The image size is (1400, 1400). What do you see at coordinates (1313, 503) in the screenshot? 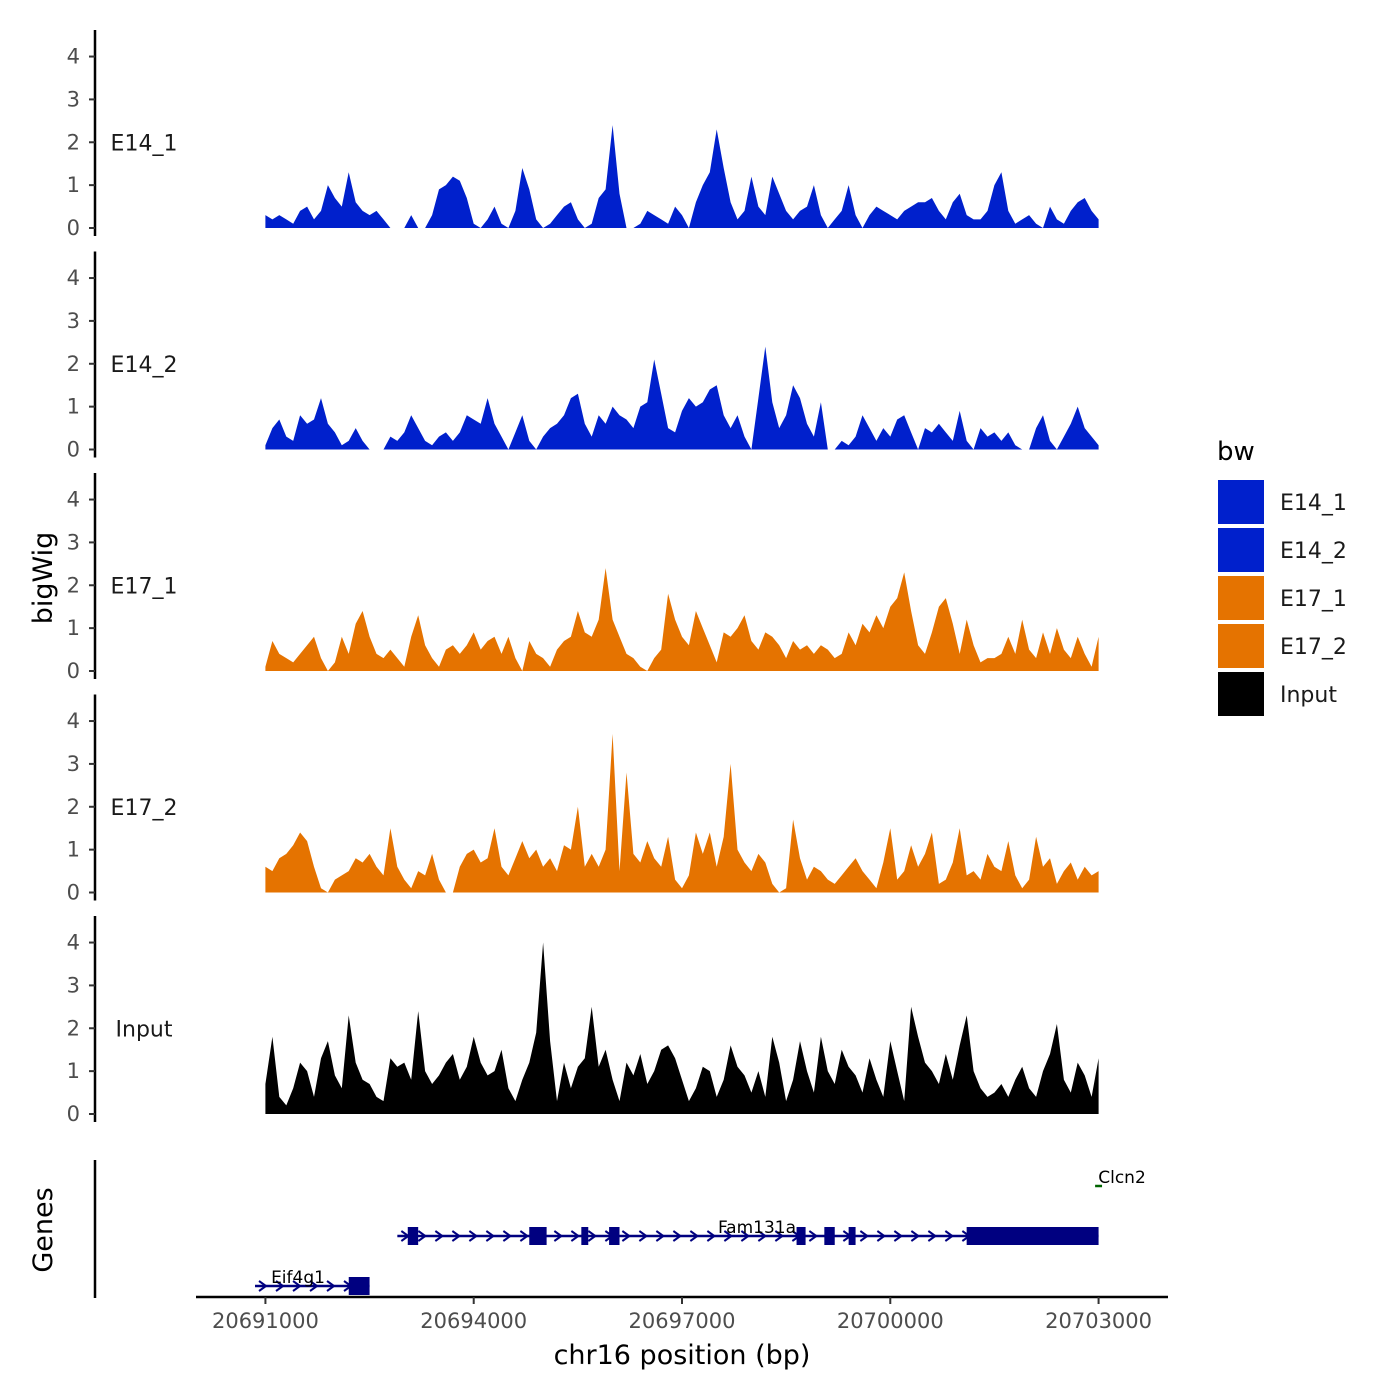
I see `legend-label: E14_1` at bounding box center [1313, 503].